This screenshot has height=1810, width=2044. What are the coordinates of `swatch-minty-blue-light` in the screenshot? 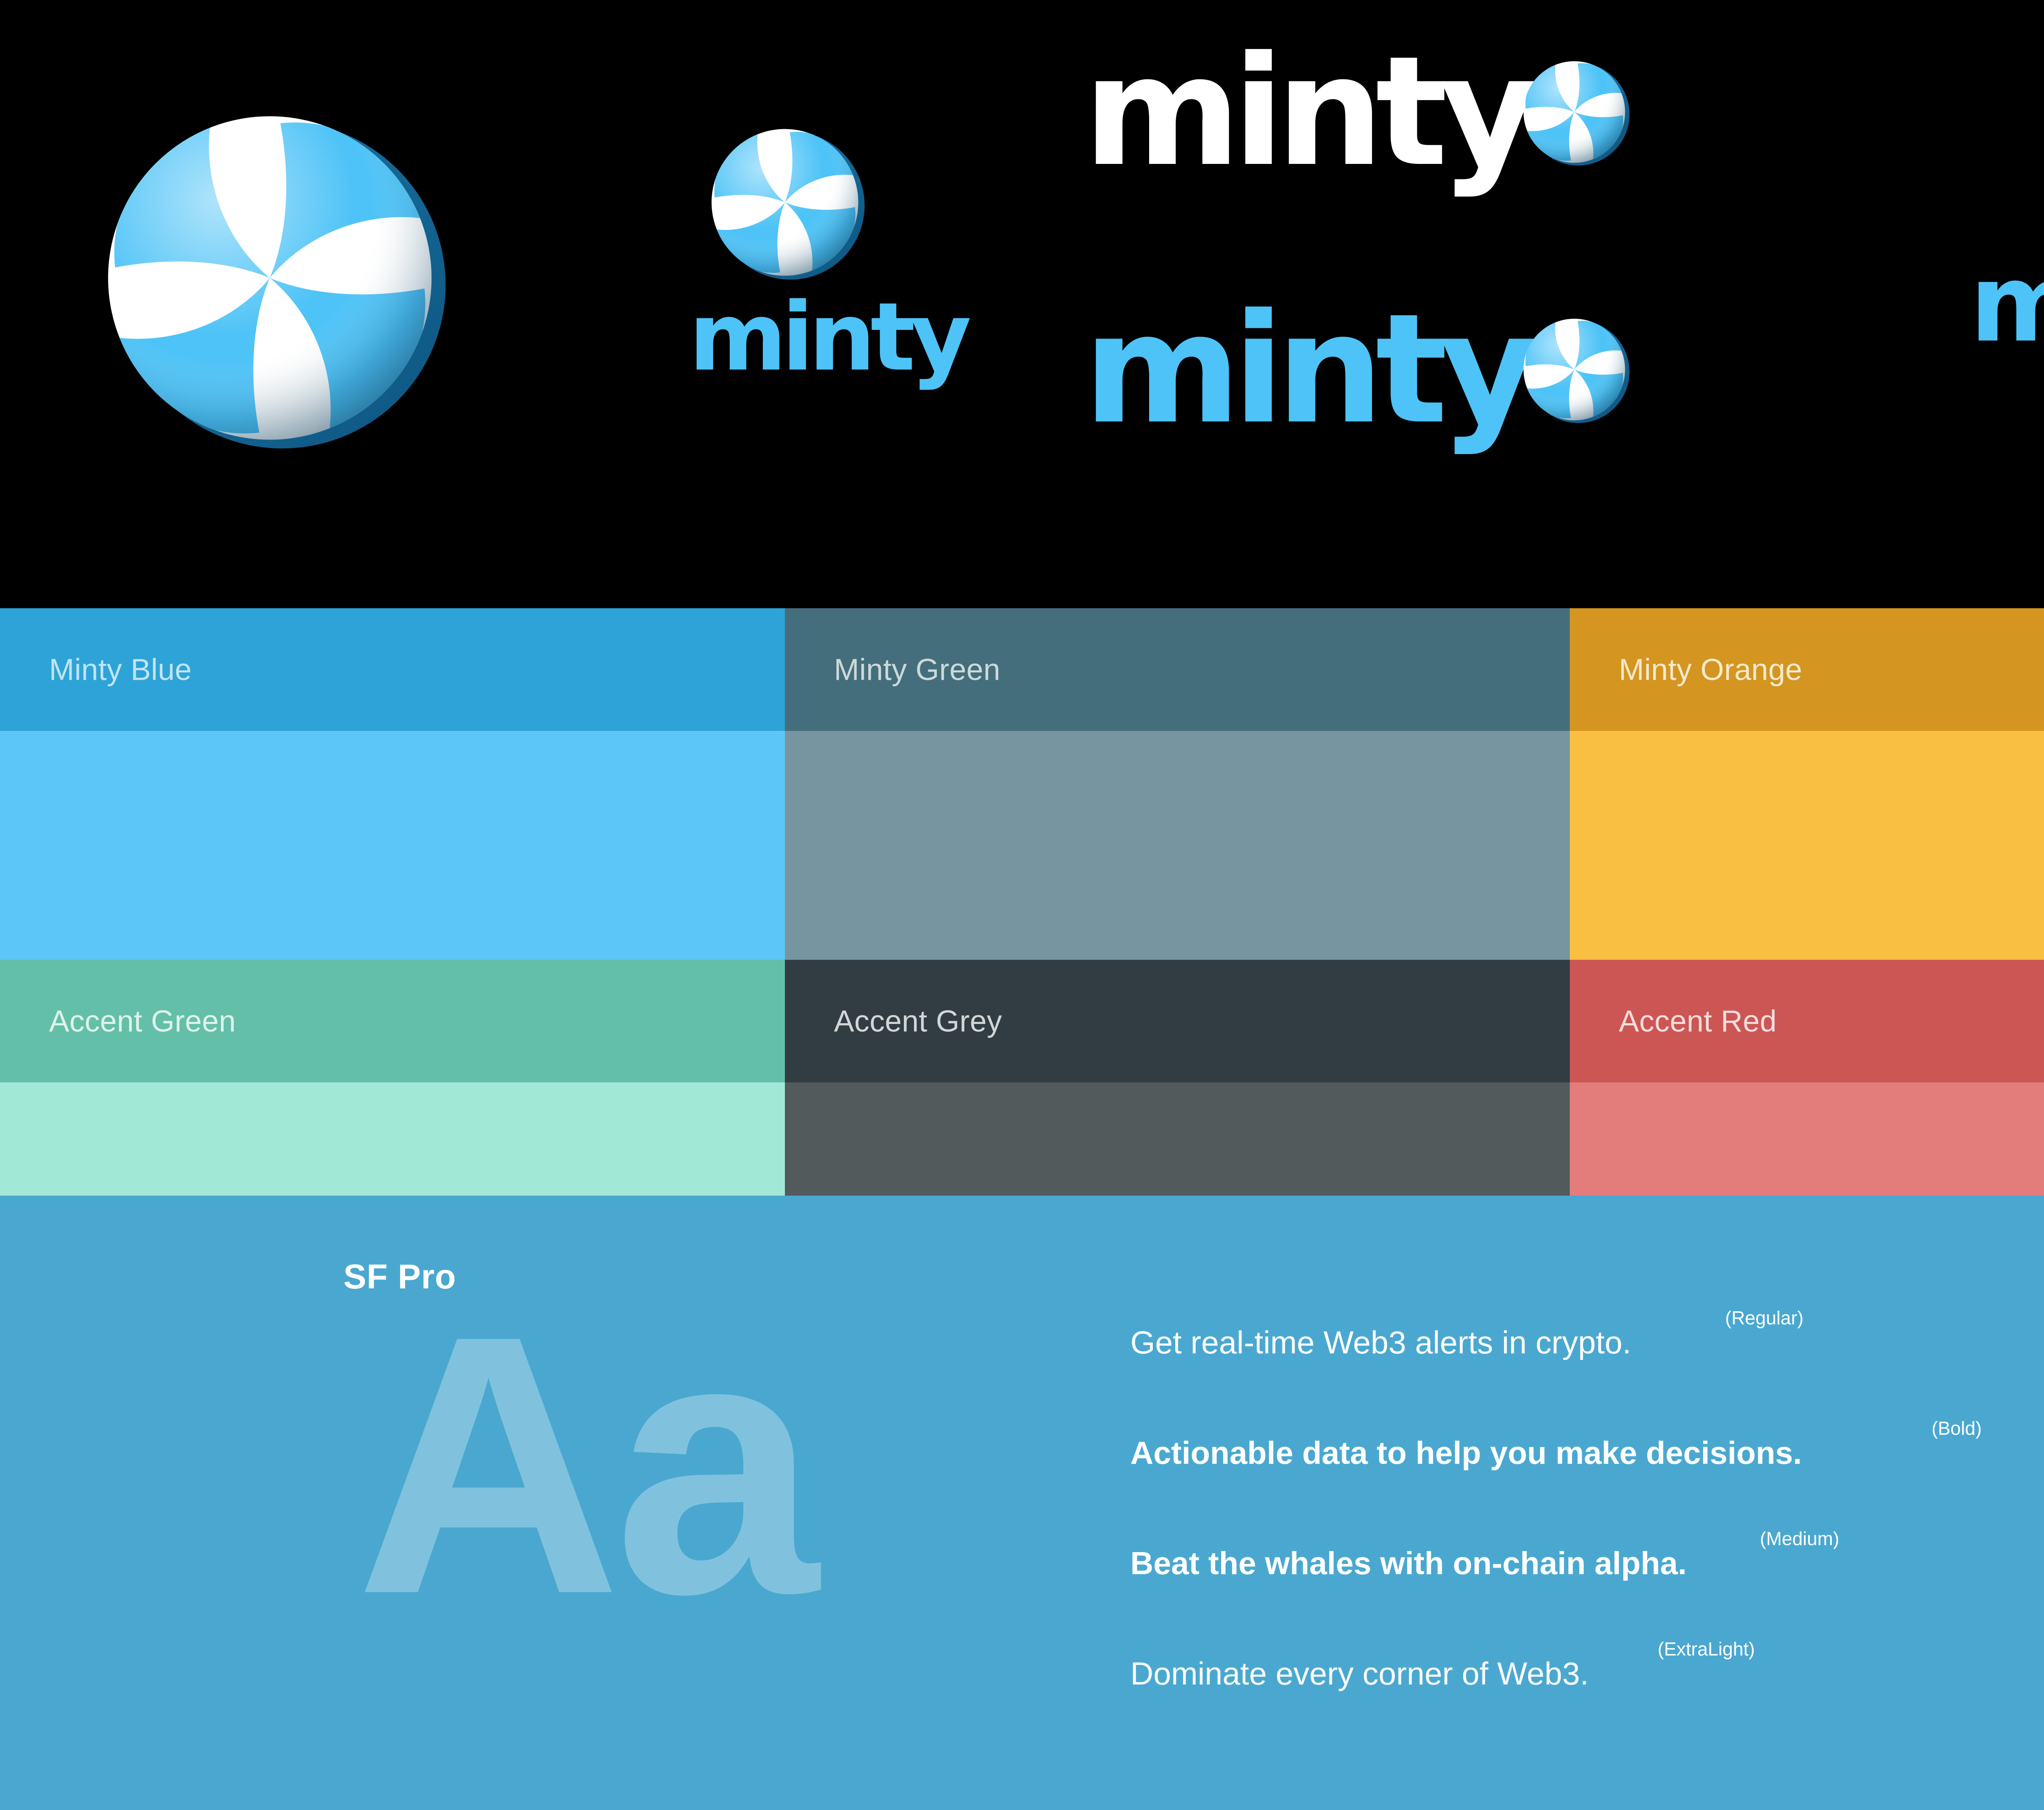 It's located at (393, 845).